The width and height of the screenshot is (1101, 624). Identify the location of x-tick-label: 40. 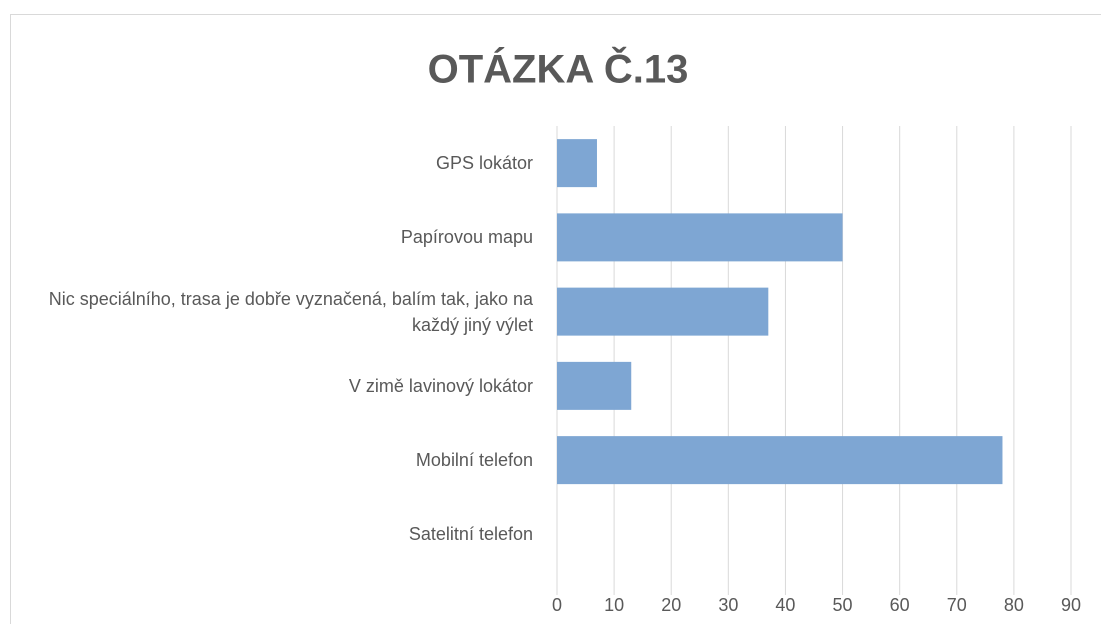
(785, 605).